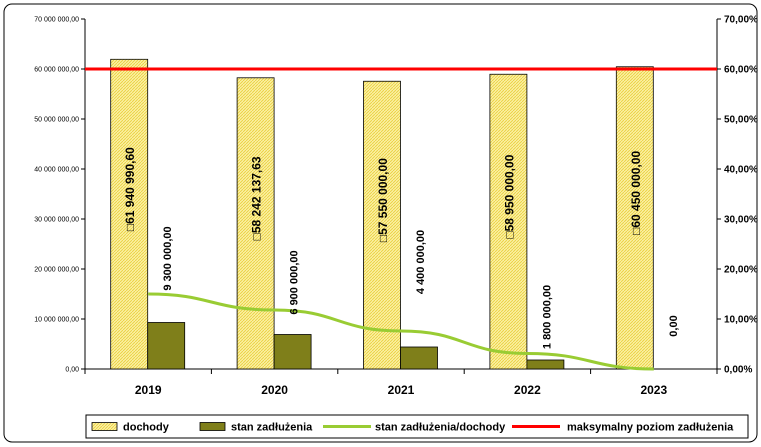  Describe the element at coordinates (274, 390) in the screenshot. I see `x-tick-label: 2020` at that location.